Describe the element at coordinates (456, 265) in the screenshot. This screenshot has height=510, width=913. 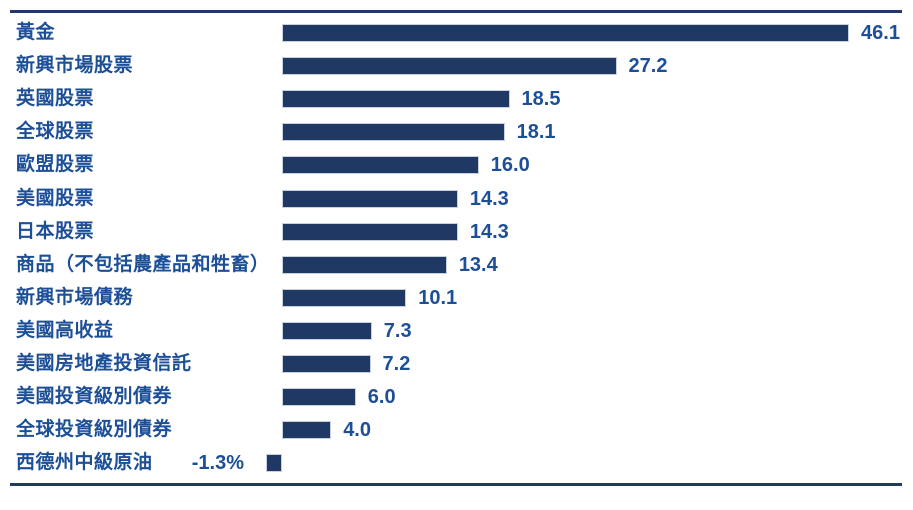
I see `bar-row: 商品（不包括農產品和牲畜） 13.4` at that location.